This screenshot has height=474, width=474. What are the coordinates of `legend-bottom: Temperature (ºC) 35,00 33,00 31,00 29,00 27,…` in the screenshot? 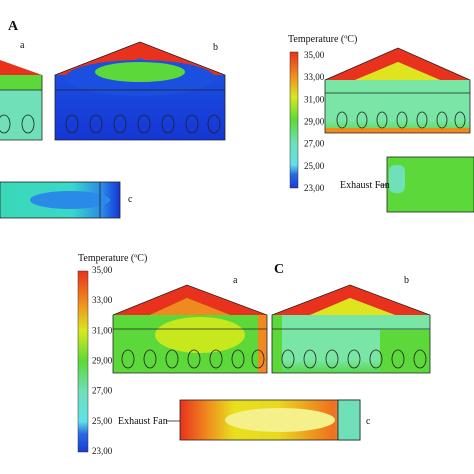 It's located at (112, 354).